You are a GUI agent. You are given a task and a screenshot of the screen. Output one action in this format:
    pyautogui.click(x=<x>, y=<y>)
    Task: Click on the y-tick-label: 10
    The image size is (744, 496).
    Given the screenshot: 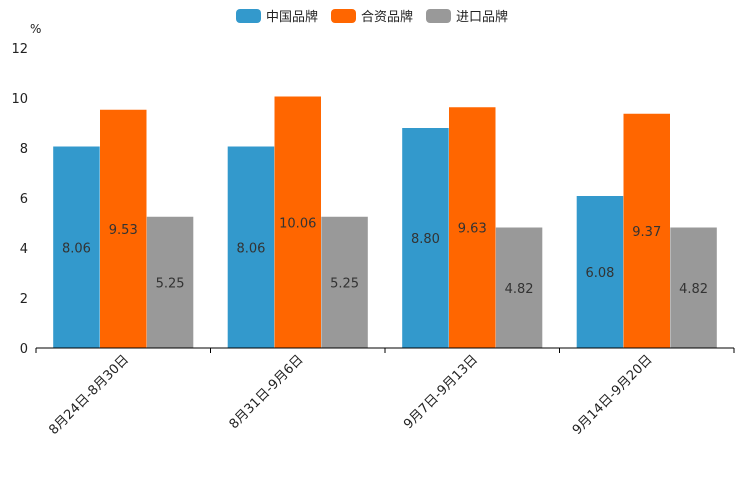 What is the action you would take?
    pyautogui.click(x=19, y=99)
    